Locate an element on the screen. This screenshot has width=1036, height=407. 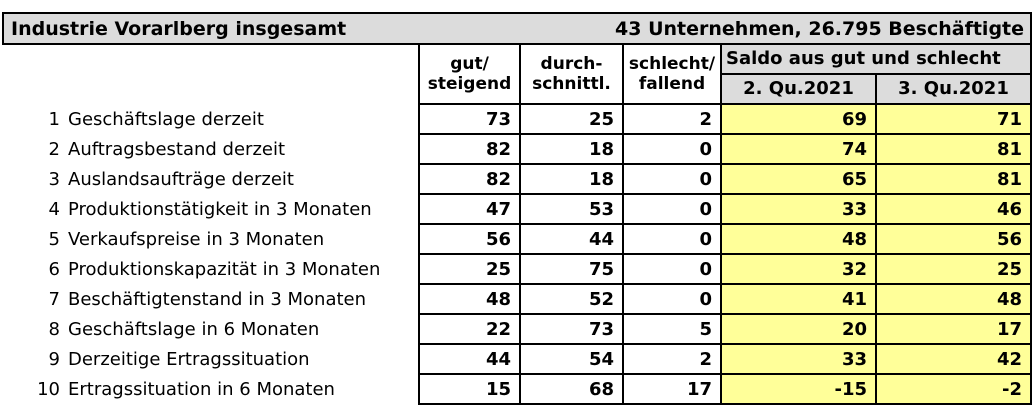
cell-bad: 5 is located at coordinates (672, 329).